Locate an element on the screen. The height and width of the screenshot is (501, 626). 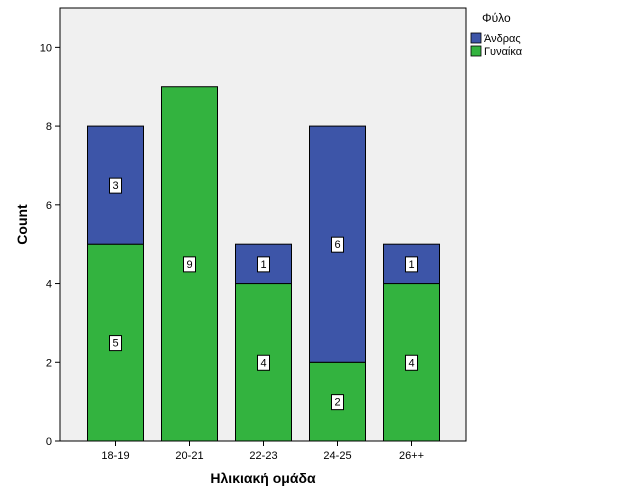
legend-label: Άνδρας is located at coordinates (502, 39).